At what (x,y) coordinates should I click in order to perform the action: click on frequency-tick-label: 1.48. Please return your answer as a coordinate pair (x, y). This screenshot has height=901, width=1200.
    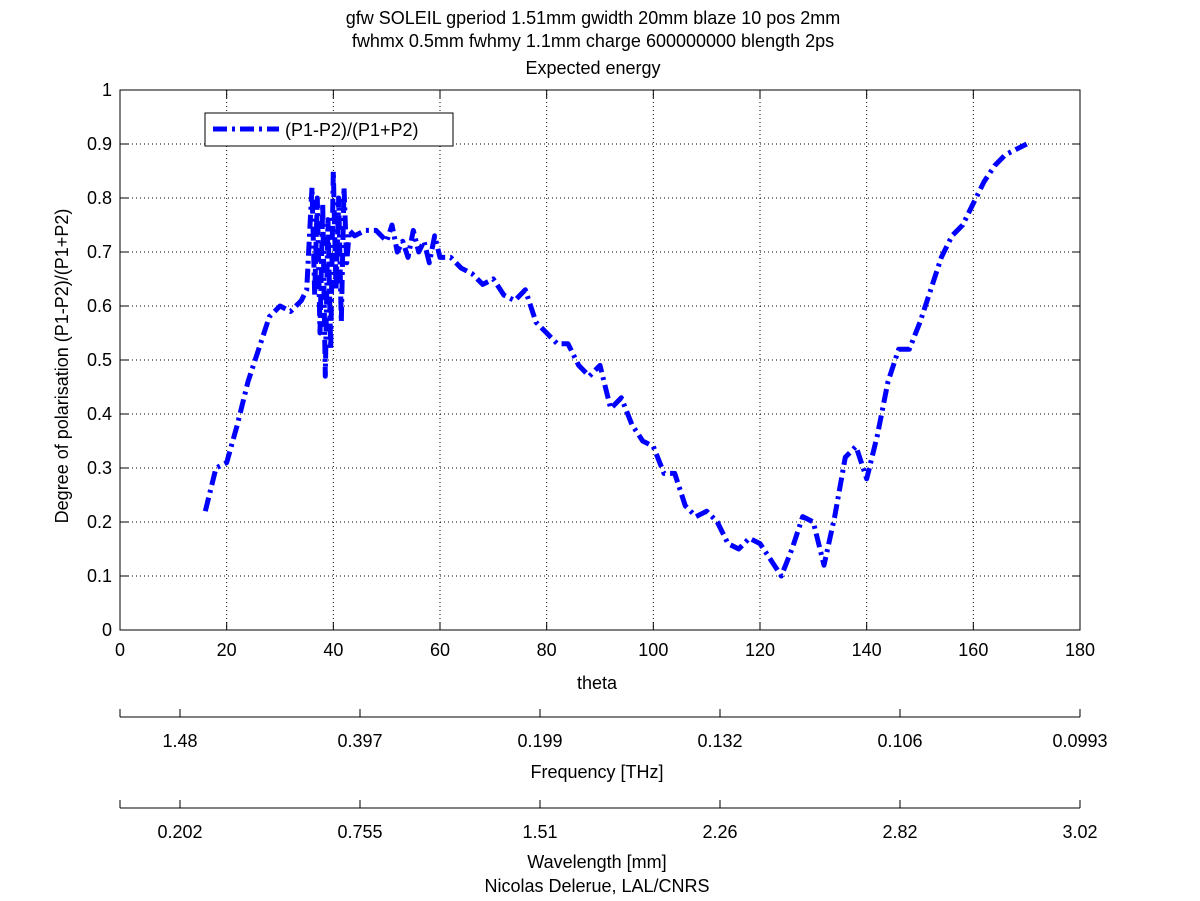
    Looking at the image, I should click on (179, 741).